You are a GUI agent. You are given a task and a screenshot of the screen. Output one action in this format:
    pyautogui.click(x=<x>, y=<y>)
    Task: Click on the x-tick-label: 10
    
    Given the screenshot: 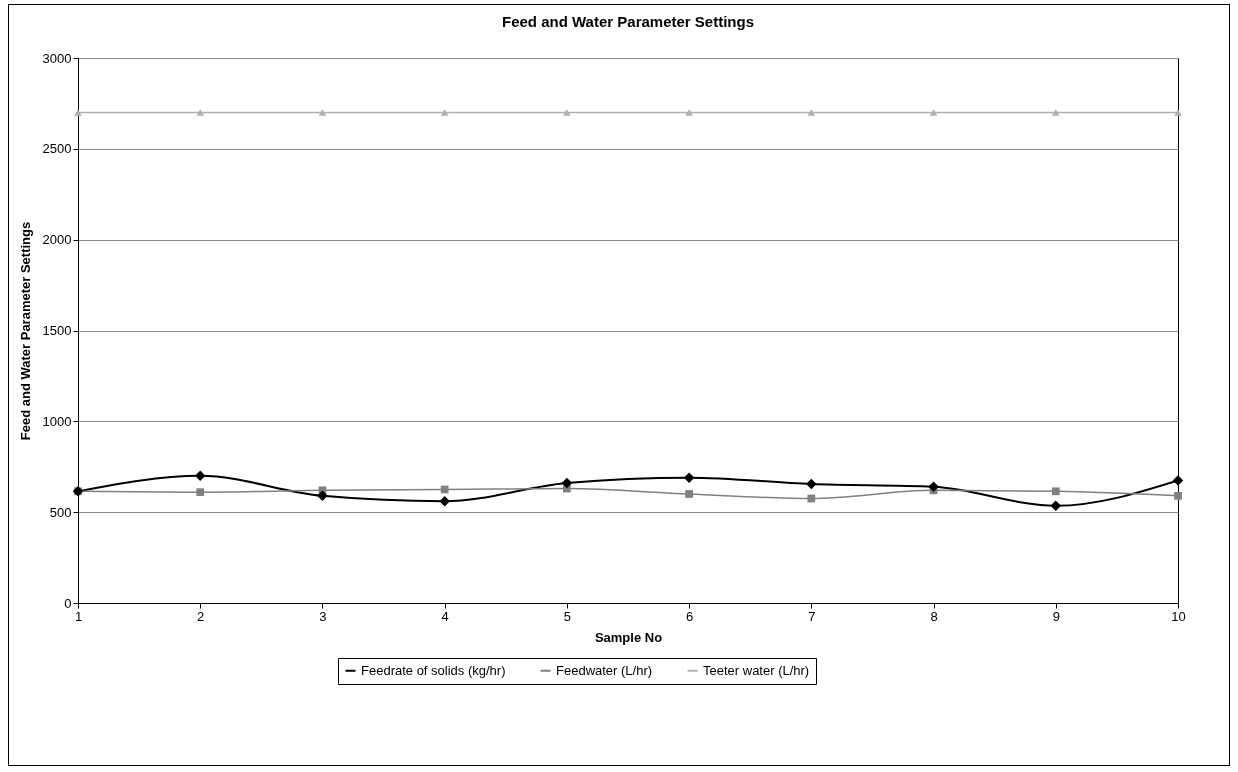 What is the action you would take?
    pyautogui.click(x=1178, y=616)
    